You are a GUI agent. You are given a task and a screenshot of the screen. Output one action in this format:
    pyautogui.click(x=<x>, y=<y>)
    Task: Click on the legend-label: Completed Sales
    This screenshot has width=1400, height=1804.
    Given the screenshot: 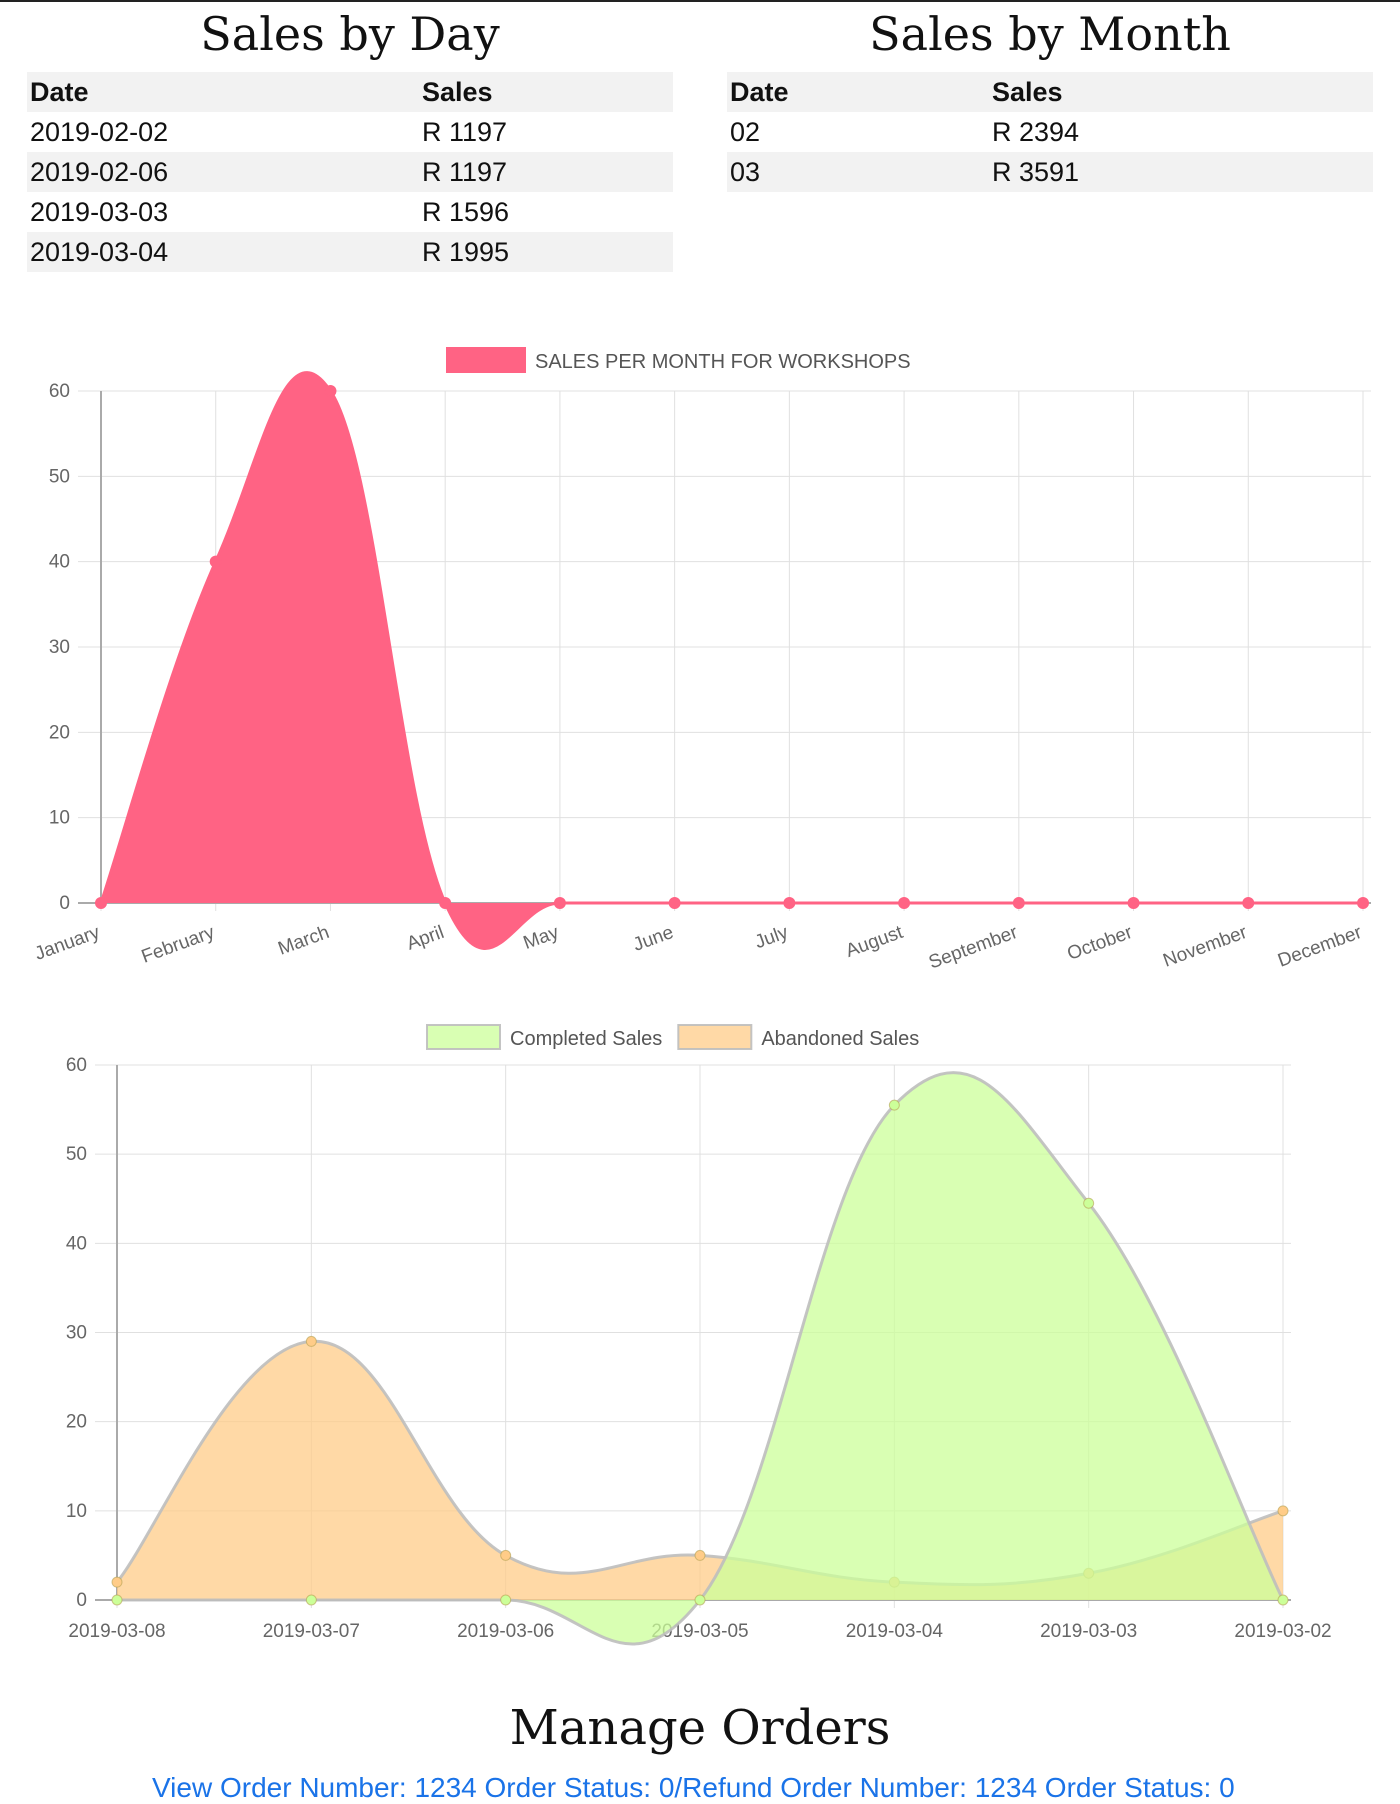 What is the action you would take?
    pyautogui.click(x=586, y=1039)
    